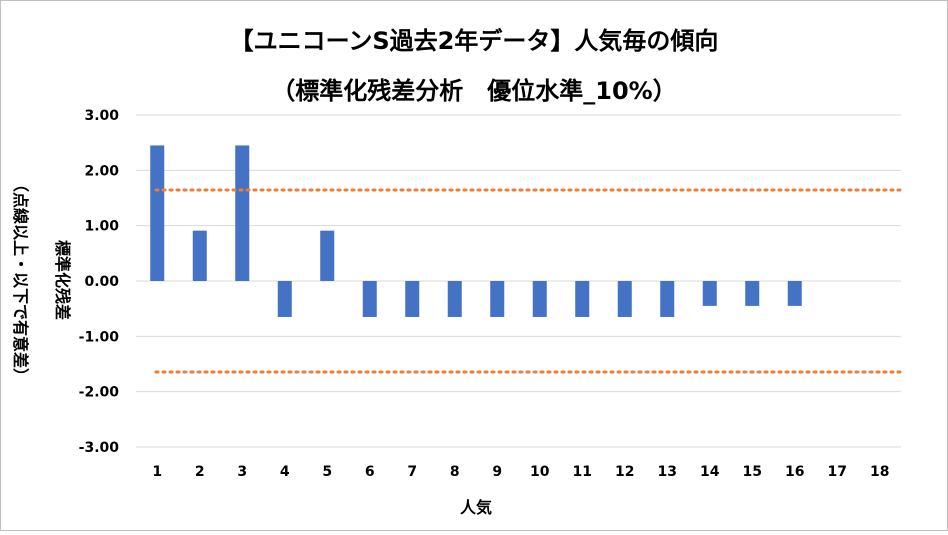 Image resolution: width=948 pixels, height=535 pixels. What do you see at coordinates (20, 280) in the screenshot?
I see `y-axis-title-note: （点線以上・以下で有意差）` at bounding box center [20, 280].